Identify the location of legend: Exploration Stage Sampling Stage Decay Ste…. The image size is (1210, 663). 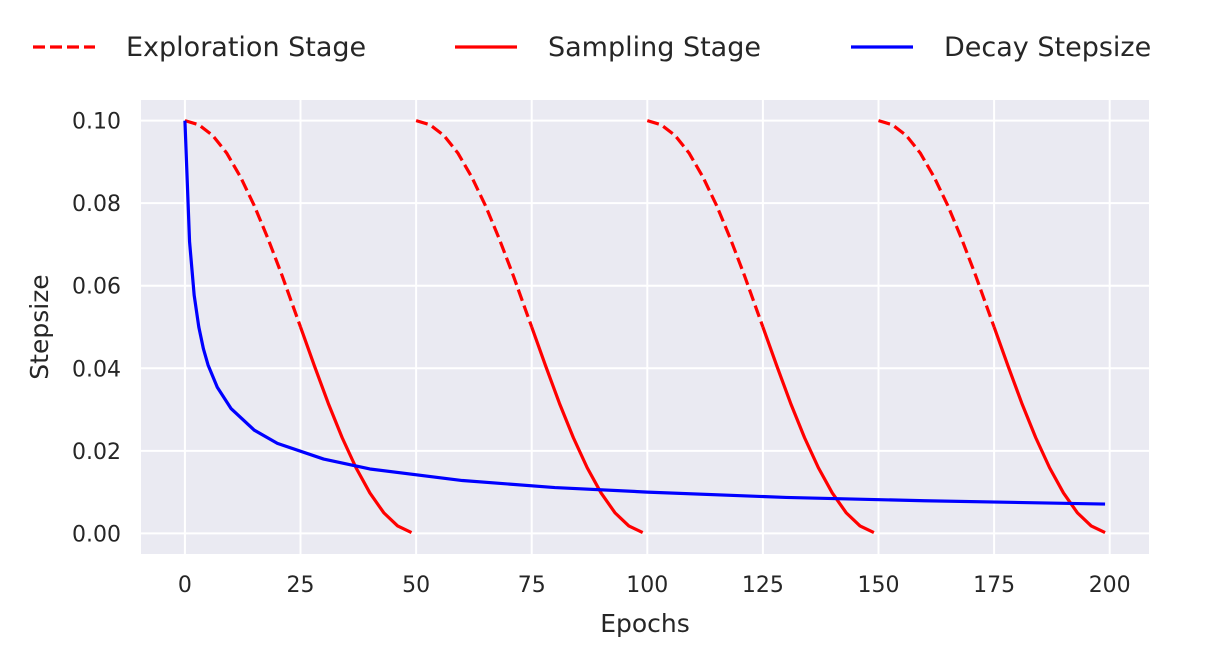
(592, 47).